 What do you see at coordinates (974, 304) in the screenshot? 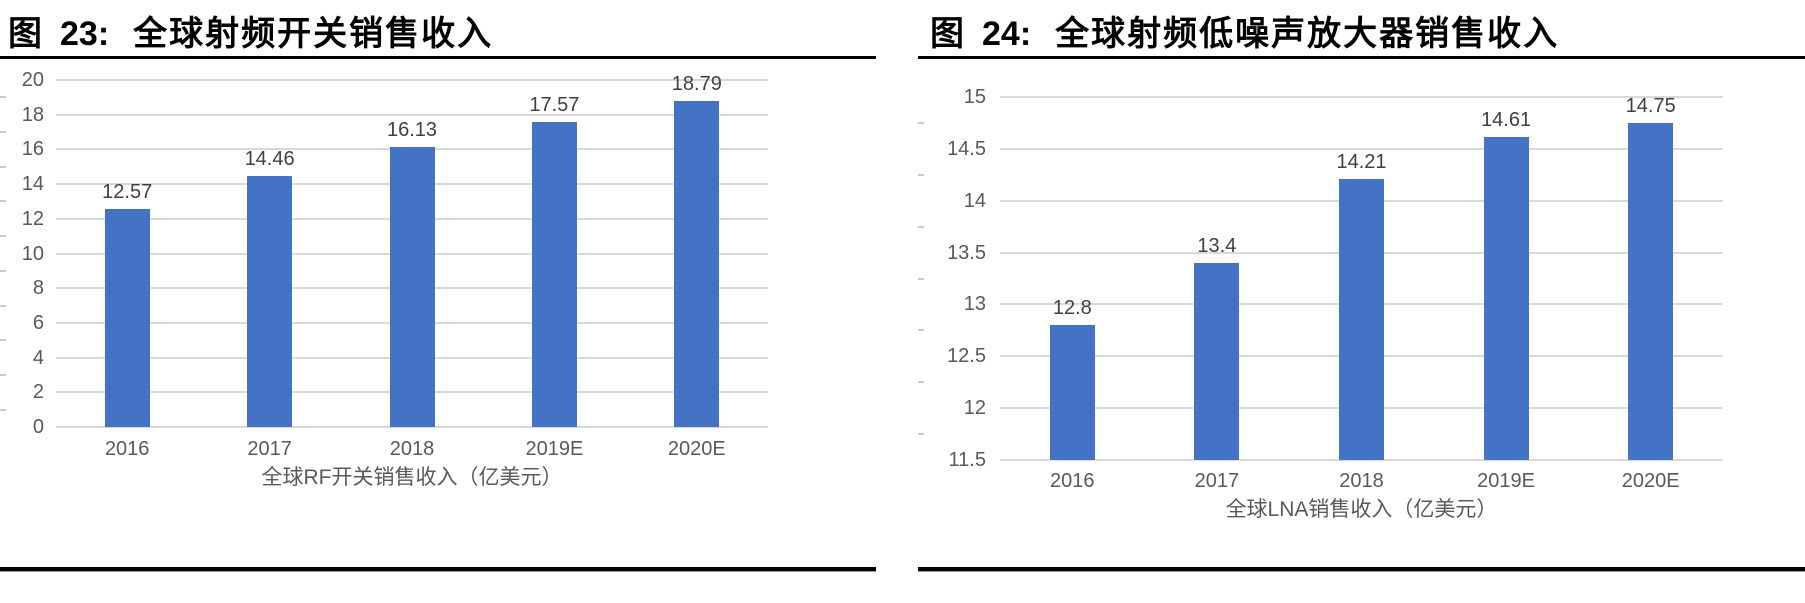
I see `y-tick-label-13: 13` at bounding box center [974, 304].